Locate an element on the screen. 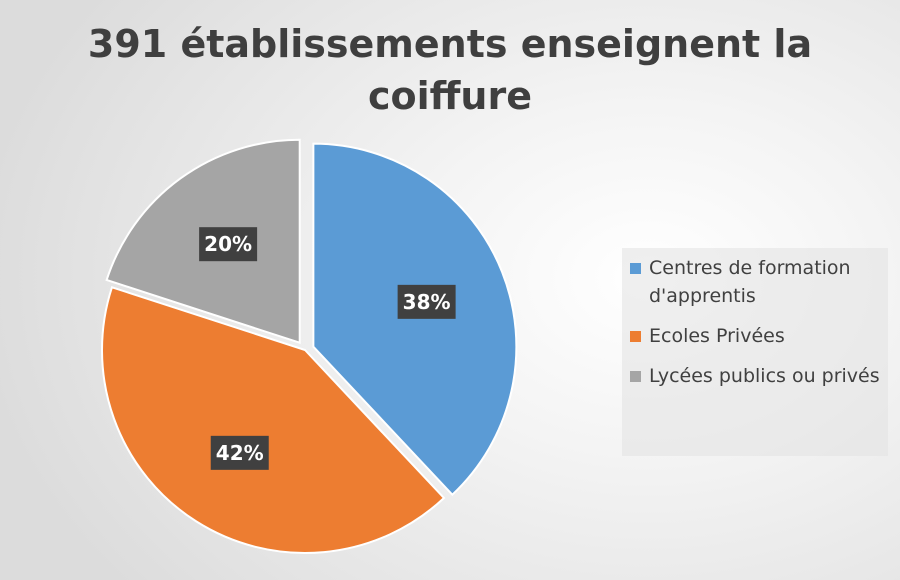 The image size is (900, 580). data-label: 42% is located at coordinates (239, 452).